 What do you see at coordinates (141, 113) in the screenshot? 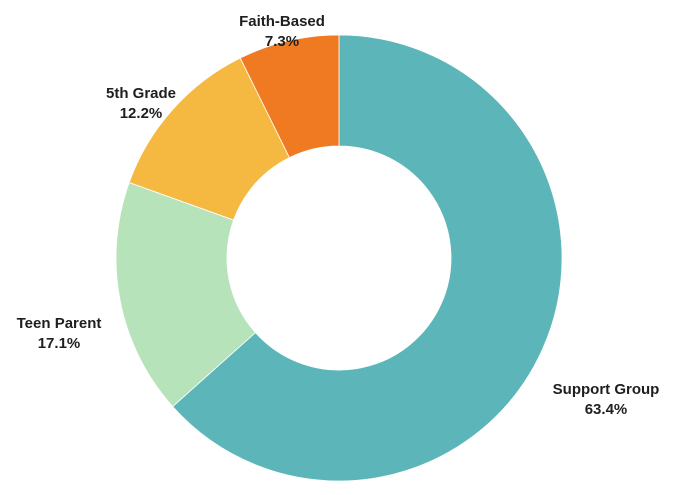
I see `slice-pct-5th-grade: 12.2%` at bounding box center [141, 113].